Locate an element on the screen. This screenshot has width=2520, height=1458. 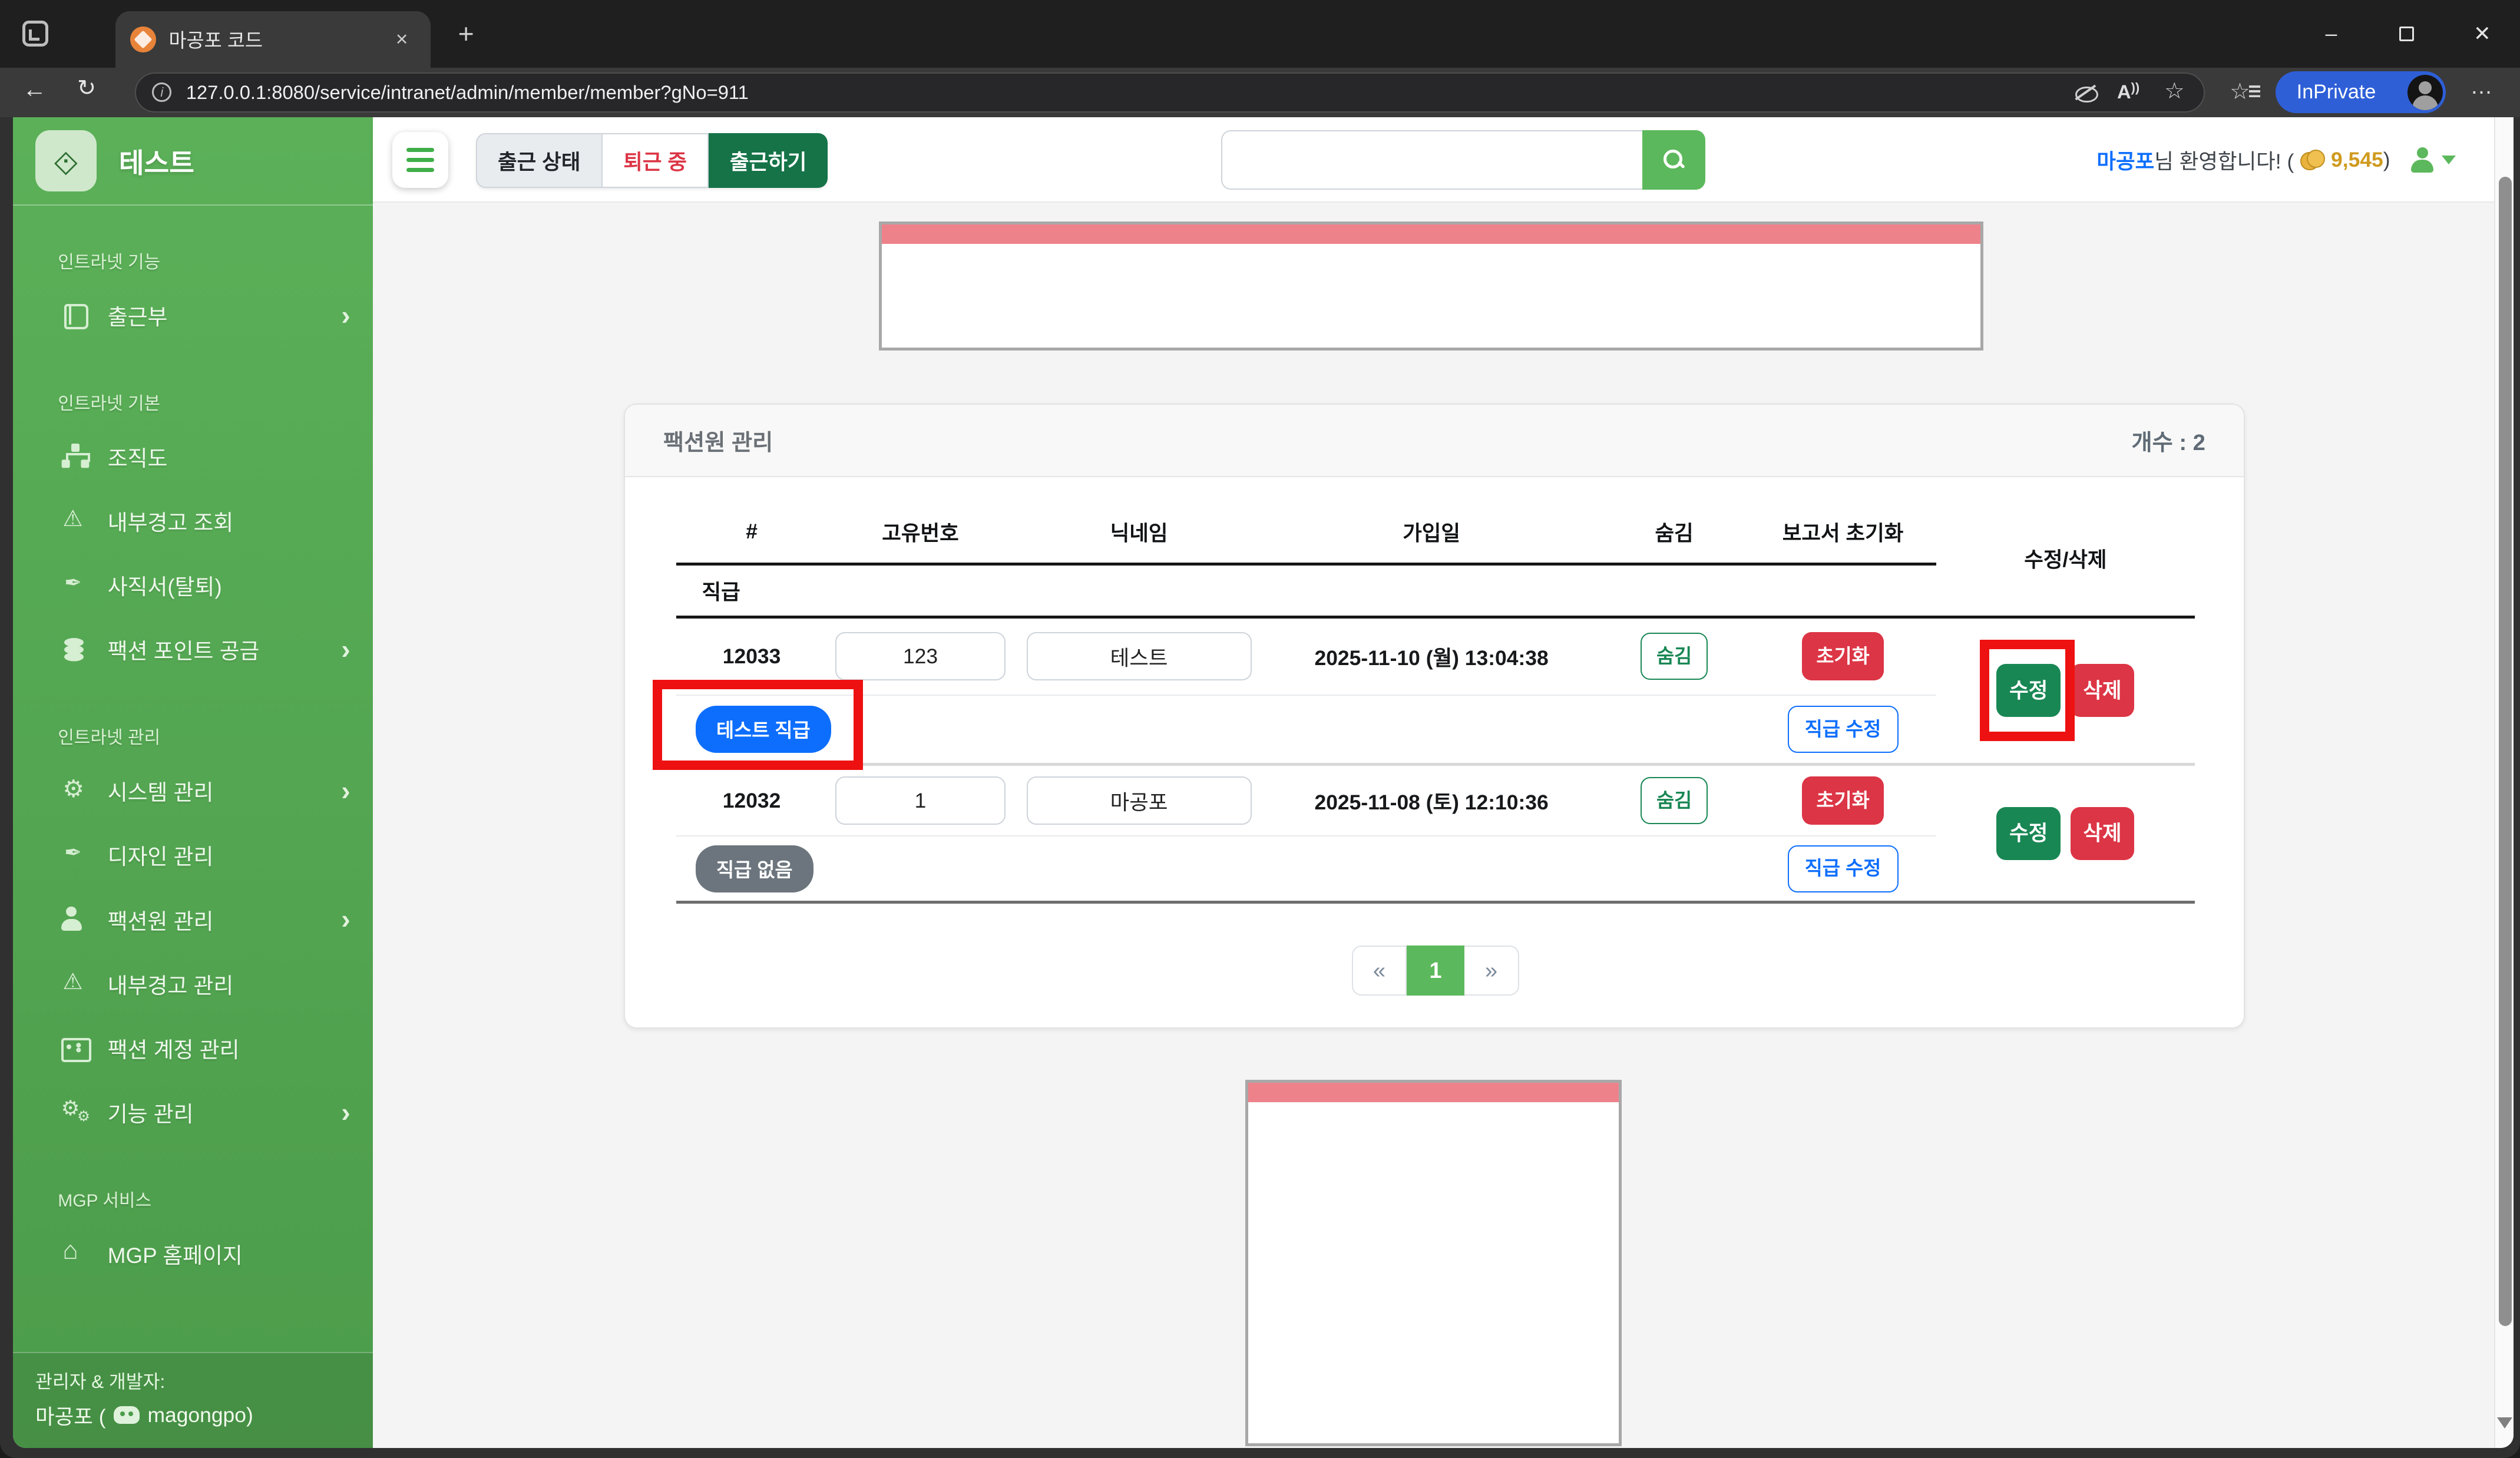
sidebar-item-system-management: 시스템 관리 › is located at coordinates (193, 791).